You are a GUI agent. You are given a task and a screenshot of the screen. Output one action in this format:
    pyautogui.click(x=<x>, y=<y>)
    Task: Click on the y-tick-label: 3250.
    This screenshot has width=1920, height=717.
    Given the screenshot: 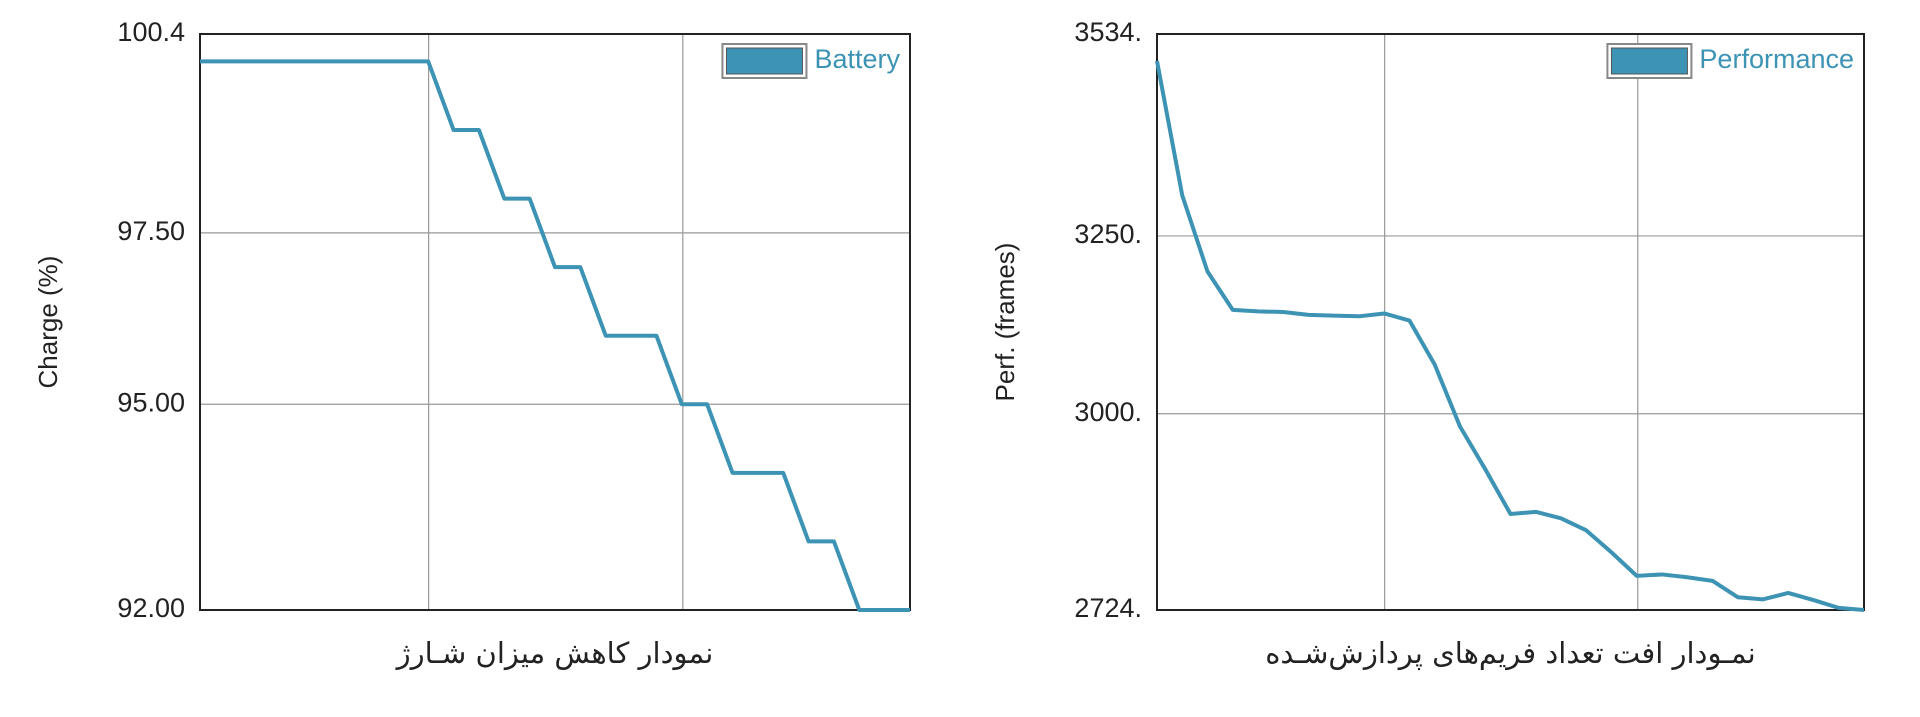 What is the action you would take?
    pyautogui.click(x=1108, y=234)
    